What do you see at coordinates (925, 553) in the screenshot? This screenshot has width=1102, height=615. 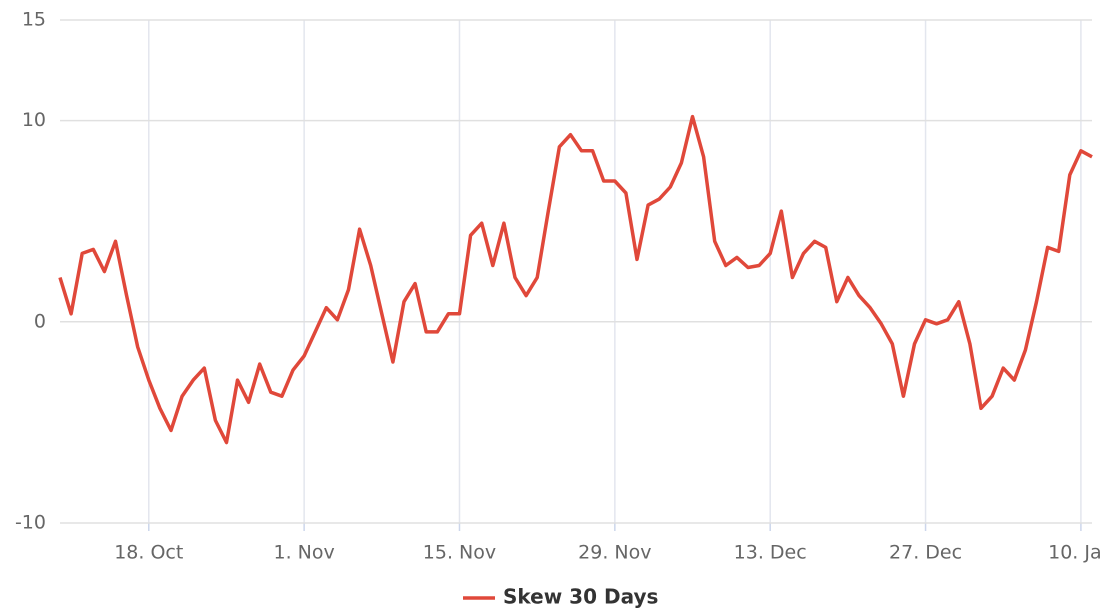 I see `x-tick-label: 27. Dec` at bounding box center [925, 553].